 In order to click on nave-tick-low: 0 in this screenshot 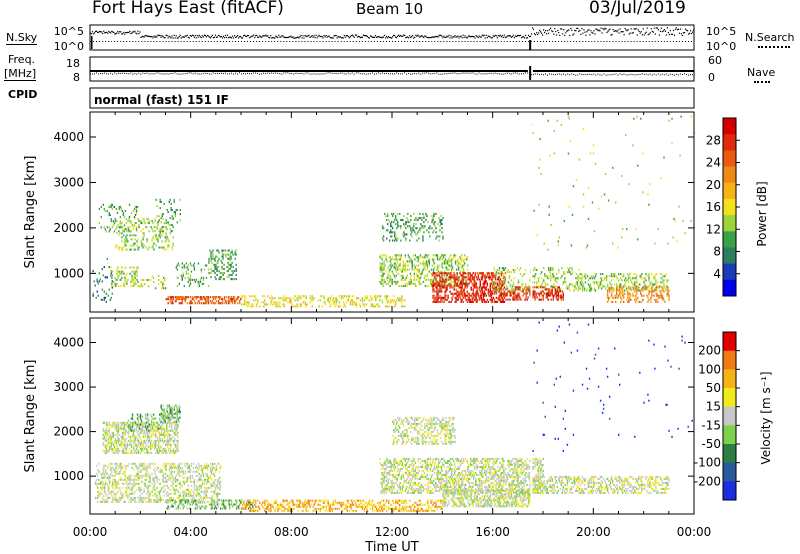, I will do `click(711, 77)`.